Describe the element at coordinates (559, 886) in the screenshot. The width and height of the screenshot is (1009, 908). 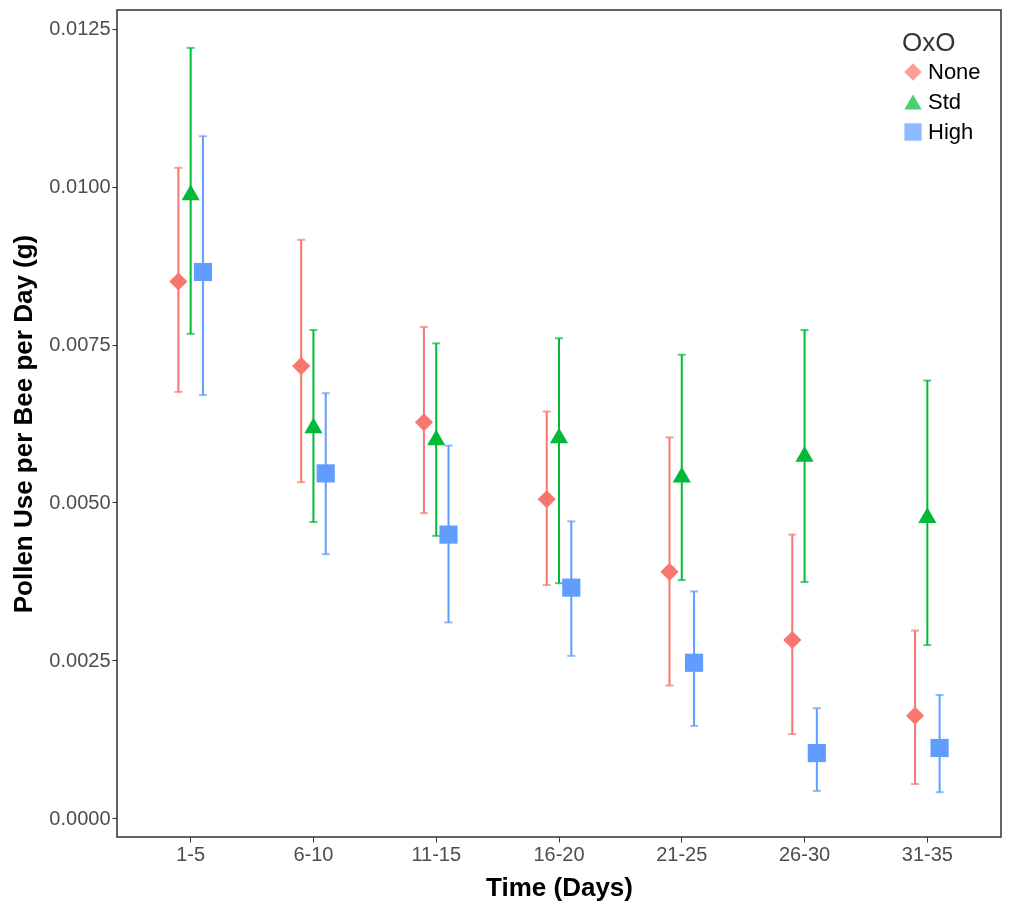
I see `x-axis-title: Time (Days)` at that location.